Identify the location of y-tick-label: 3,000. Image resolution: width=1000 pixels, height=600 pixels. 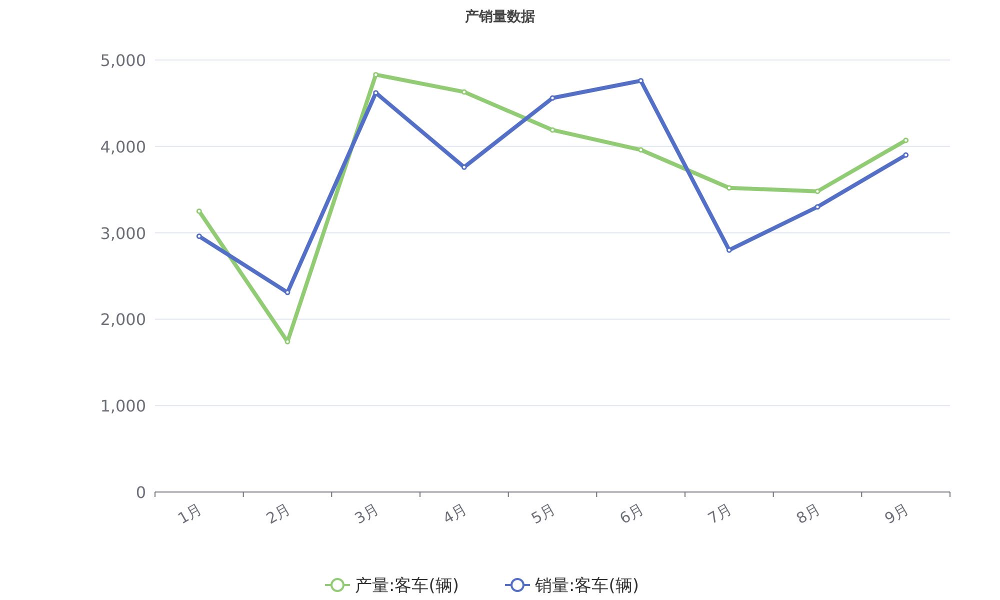
(123, 233).